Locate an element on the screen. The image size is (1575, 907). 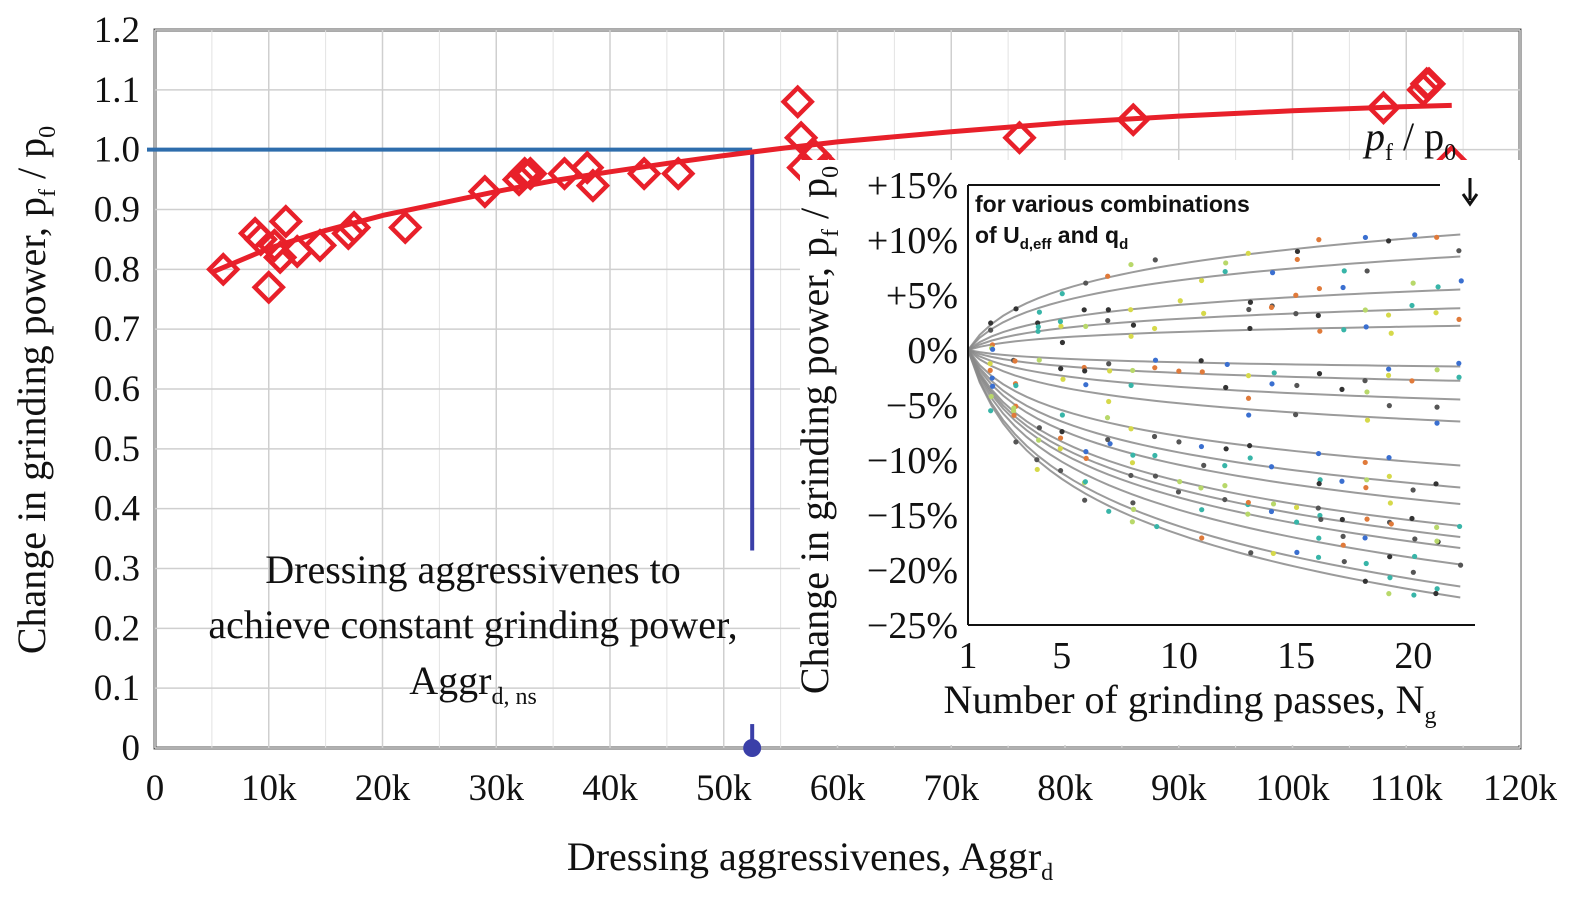
inset-dots is located at coordinates (1225, 415).